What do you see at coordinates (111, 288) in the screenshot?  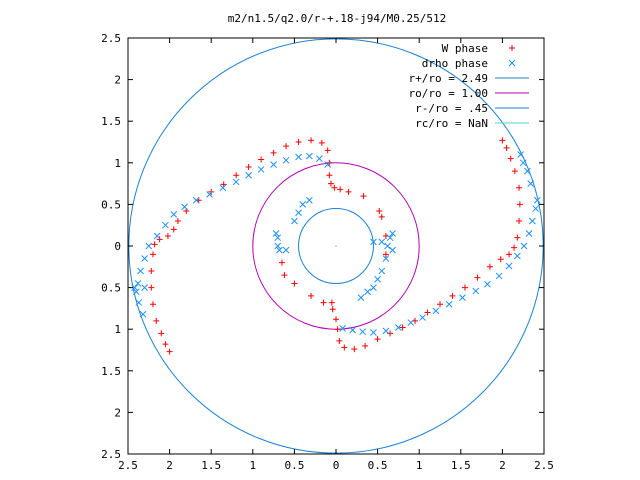 I see `y-tick-label: 0.5` at bounding box center [111, 288].